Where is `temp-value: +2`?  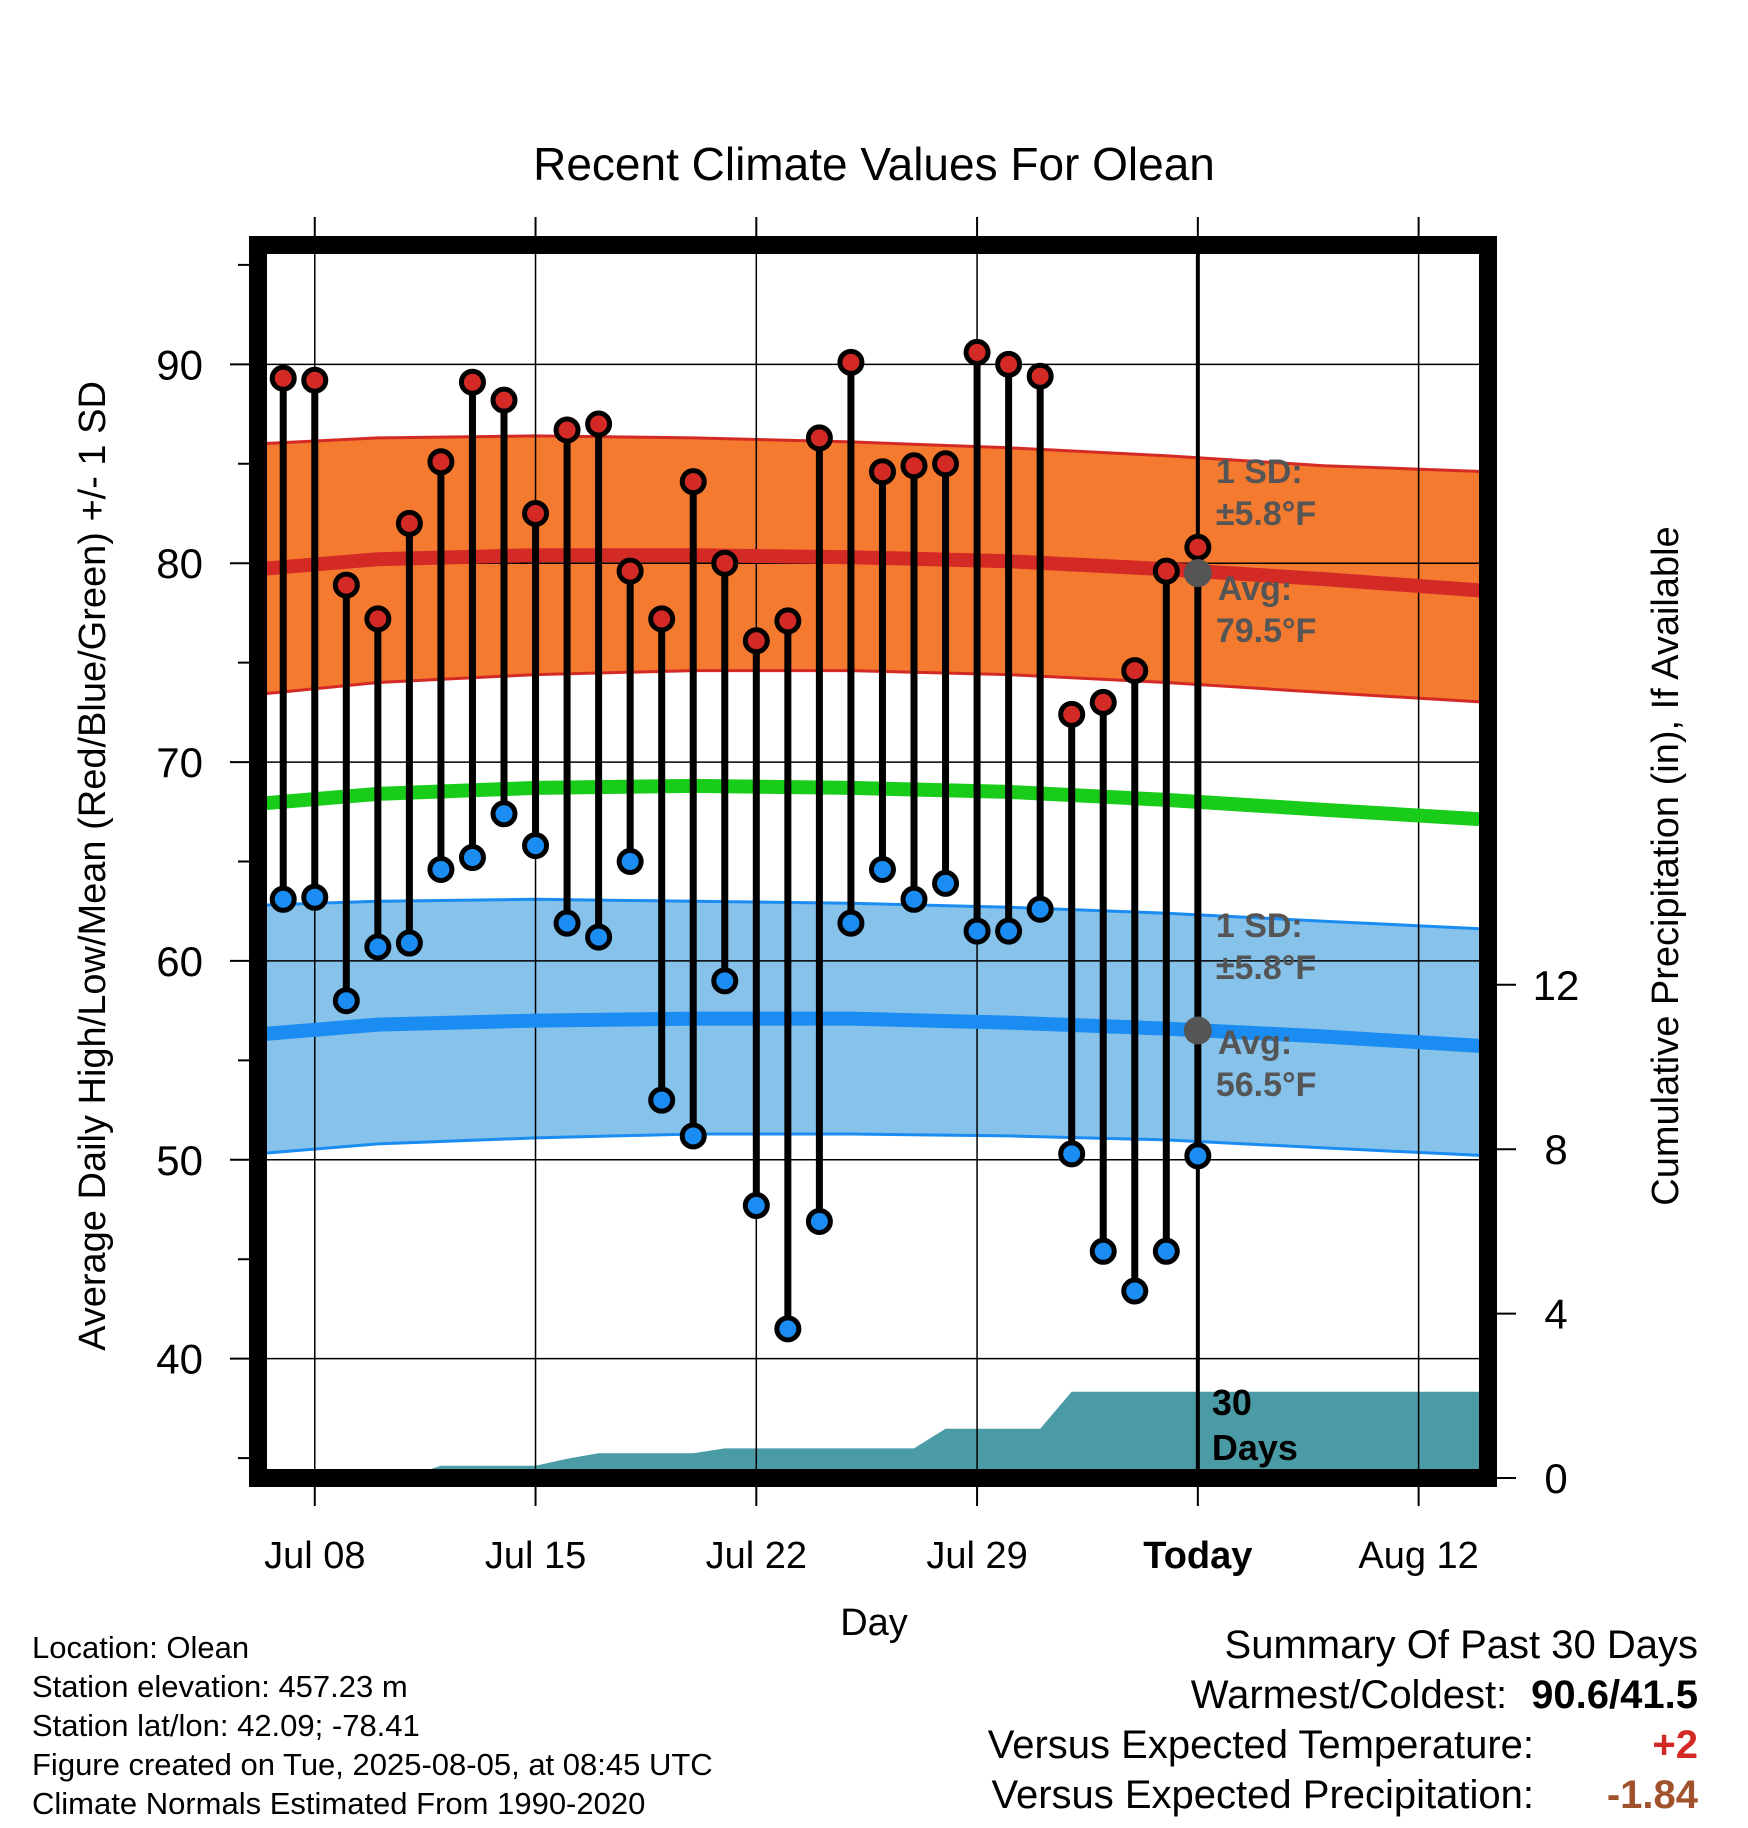 temp-value: +2 is located at coordinates (1675, 1745).